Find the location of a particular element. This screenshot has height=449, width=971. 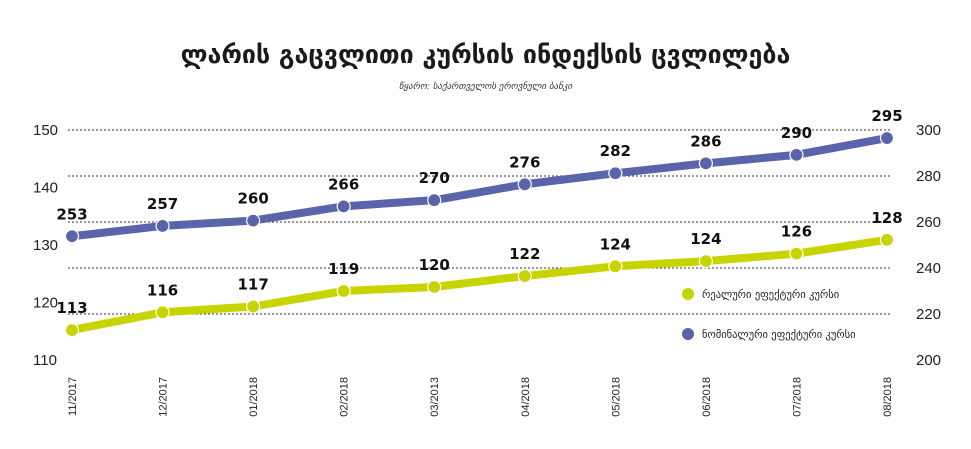

left-axis-tick: 120 is located at coordinates (45, 303).